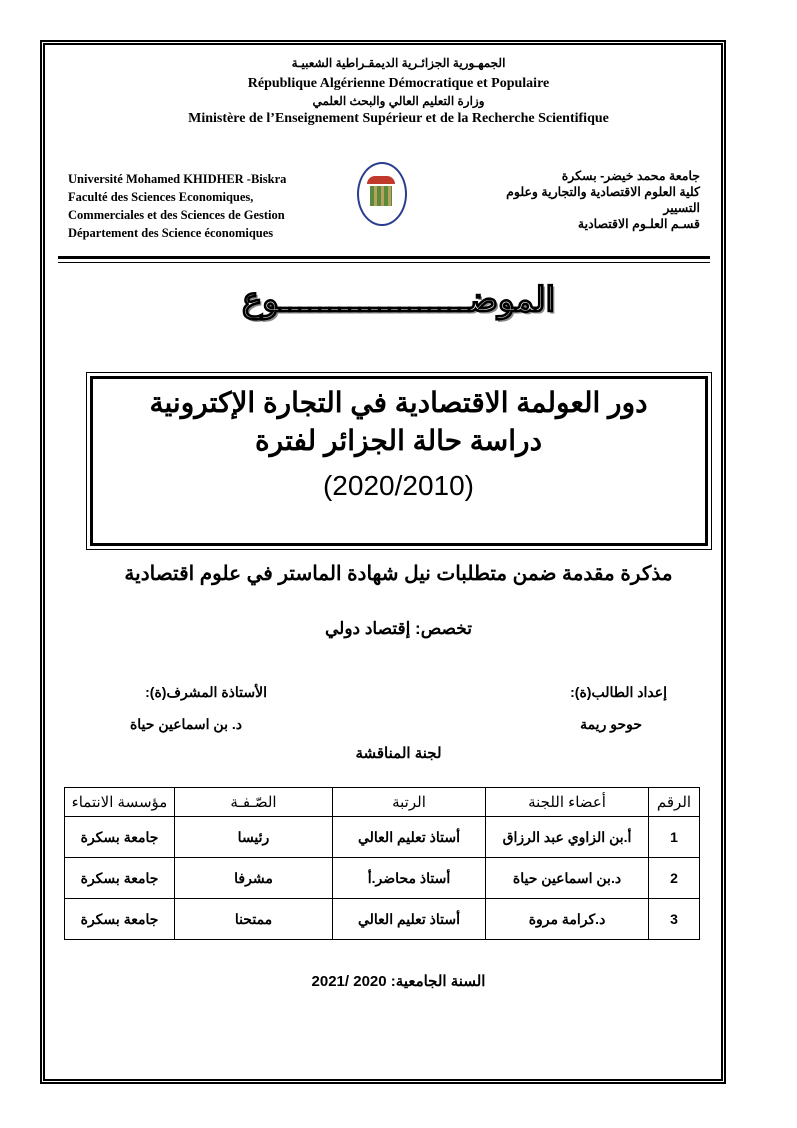 This screenshot has height=1128, width=797. Describe the element at coordinates (398, 981) in the screenshot. I see `academic-year: السنة الجامعية: 2020 /2021` at that location.